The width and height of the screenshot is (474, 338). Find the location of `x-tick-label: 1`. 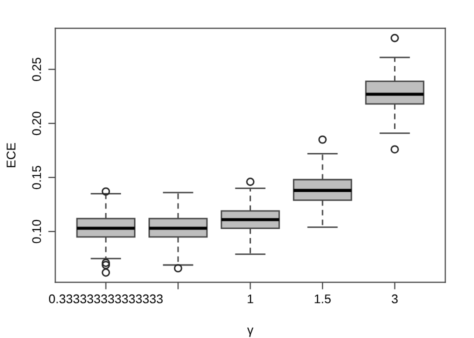

x-tick-label: 1 is located at coordinates (251, 299).